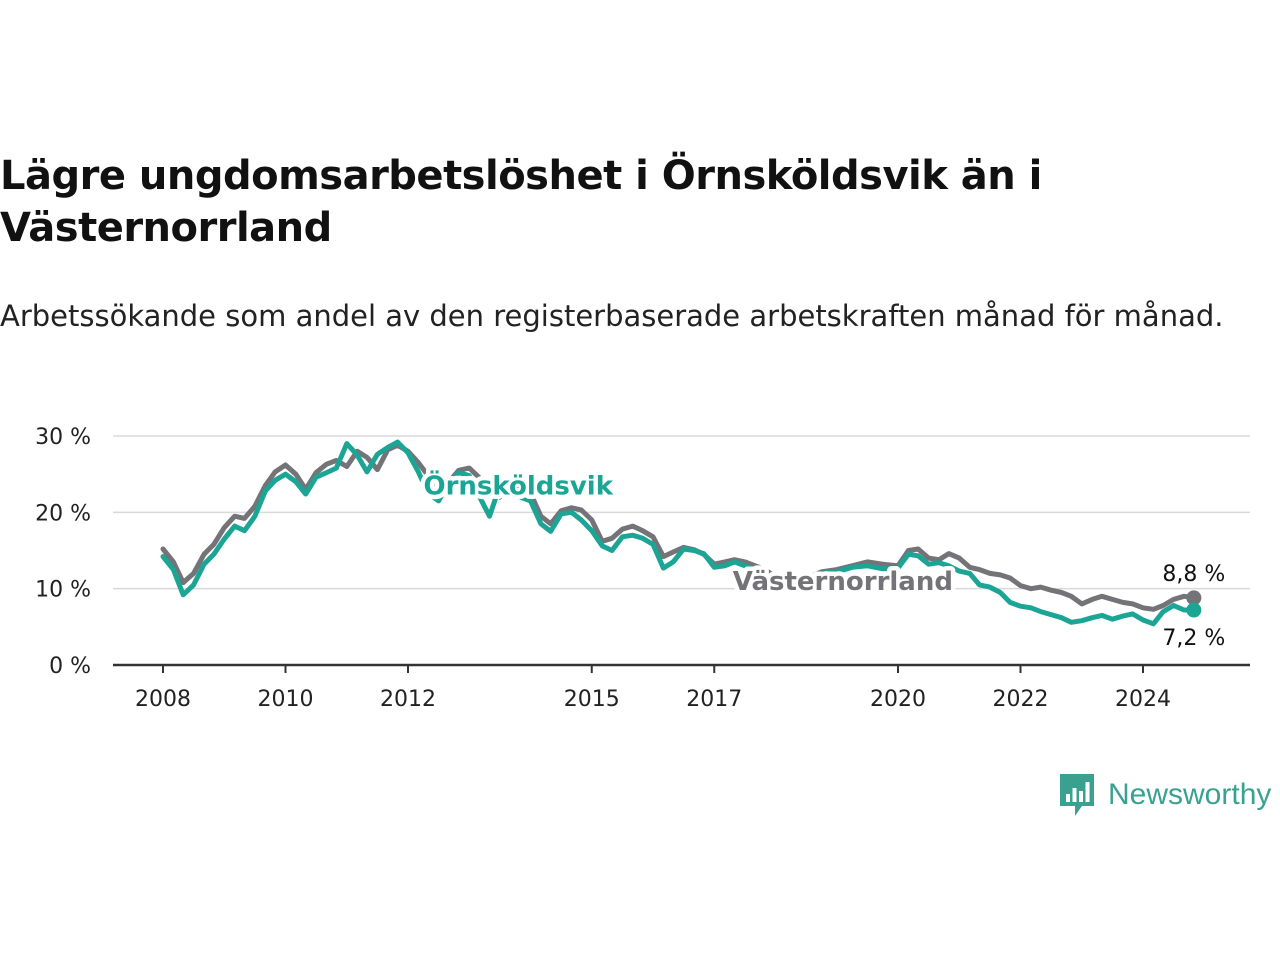  What do you see at coordinates (1077, 795) in the screenshot?
I see `bar-chart-logo-icon` at bounding box center [1077, 795].